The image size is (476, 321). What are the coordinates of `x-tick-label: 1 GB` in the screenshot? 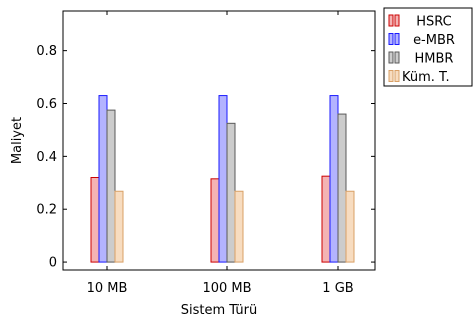 It's located at (337, 288).